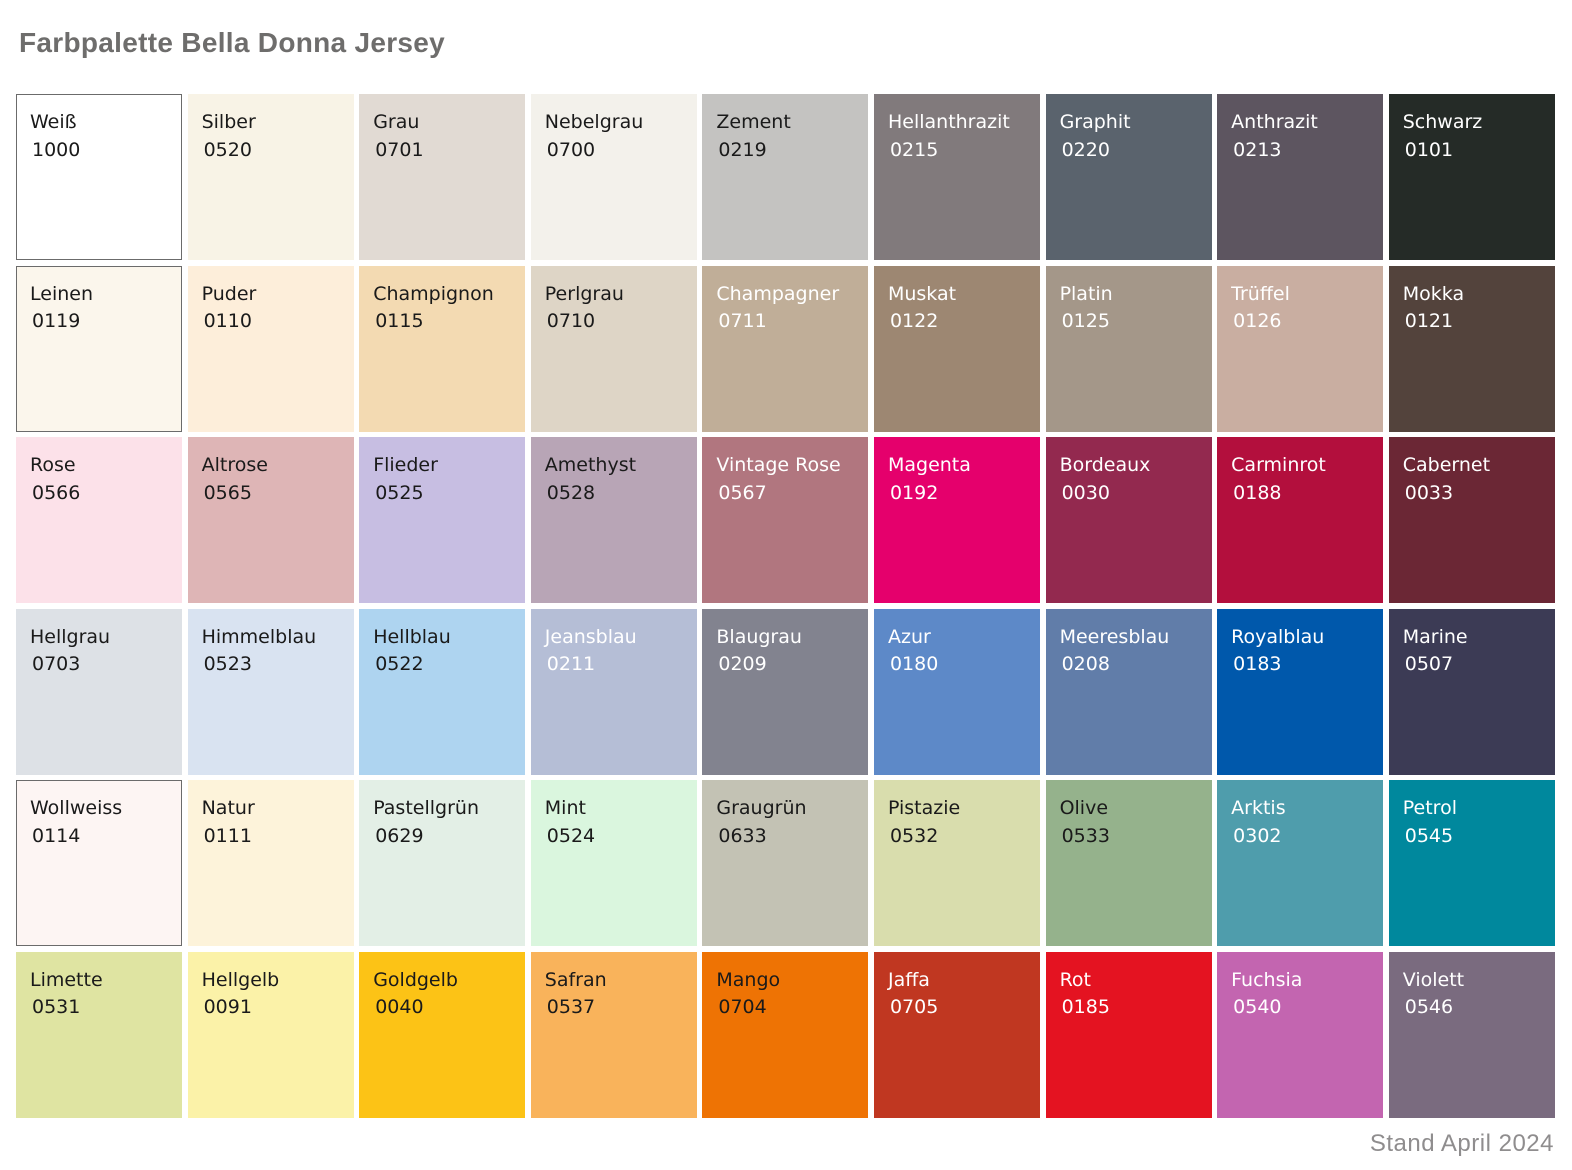 The height and width of the screenshot is (1170, 1572). What do you see at coordinates (753, 122) in the screenshot?
I see `color-name: Zement` at bounding box center [753, 122].